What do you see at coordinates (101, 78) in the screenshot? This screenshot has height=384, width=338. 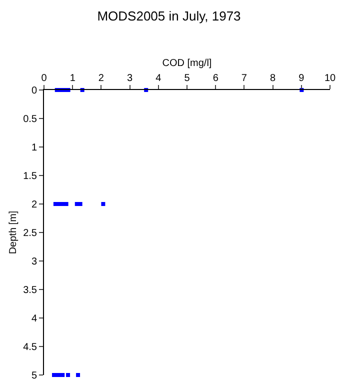 I see `x-tick-label: 2` at bounding box center [101, 78].